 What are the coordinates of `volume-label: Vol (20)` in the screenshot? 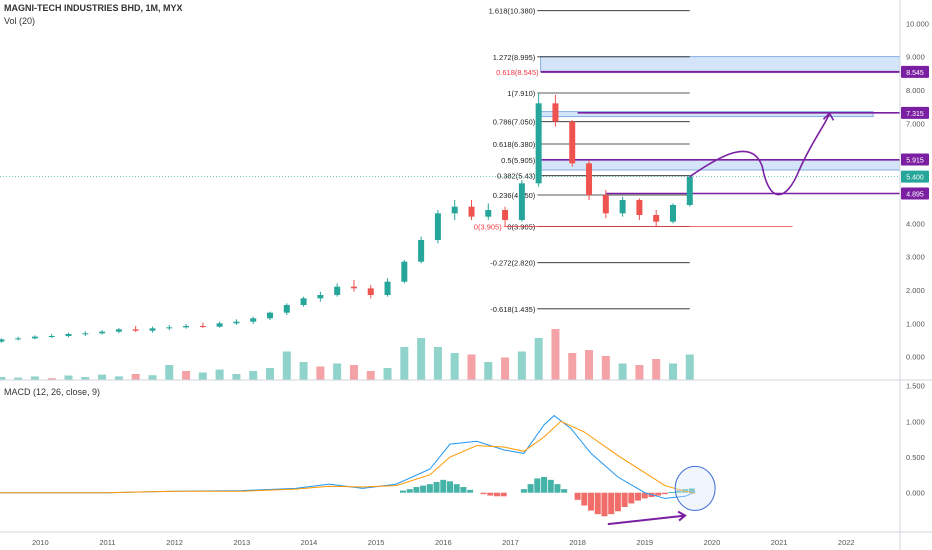 It's located at (20, 21).